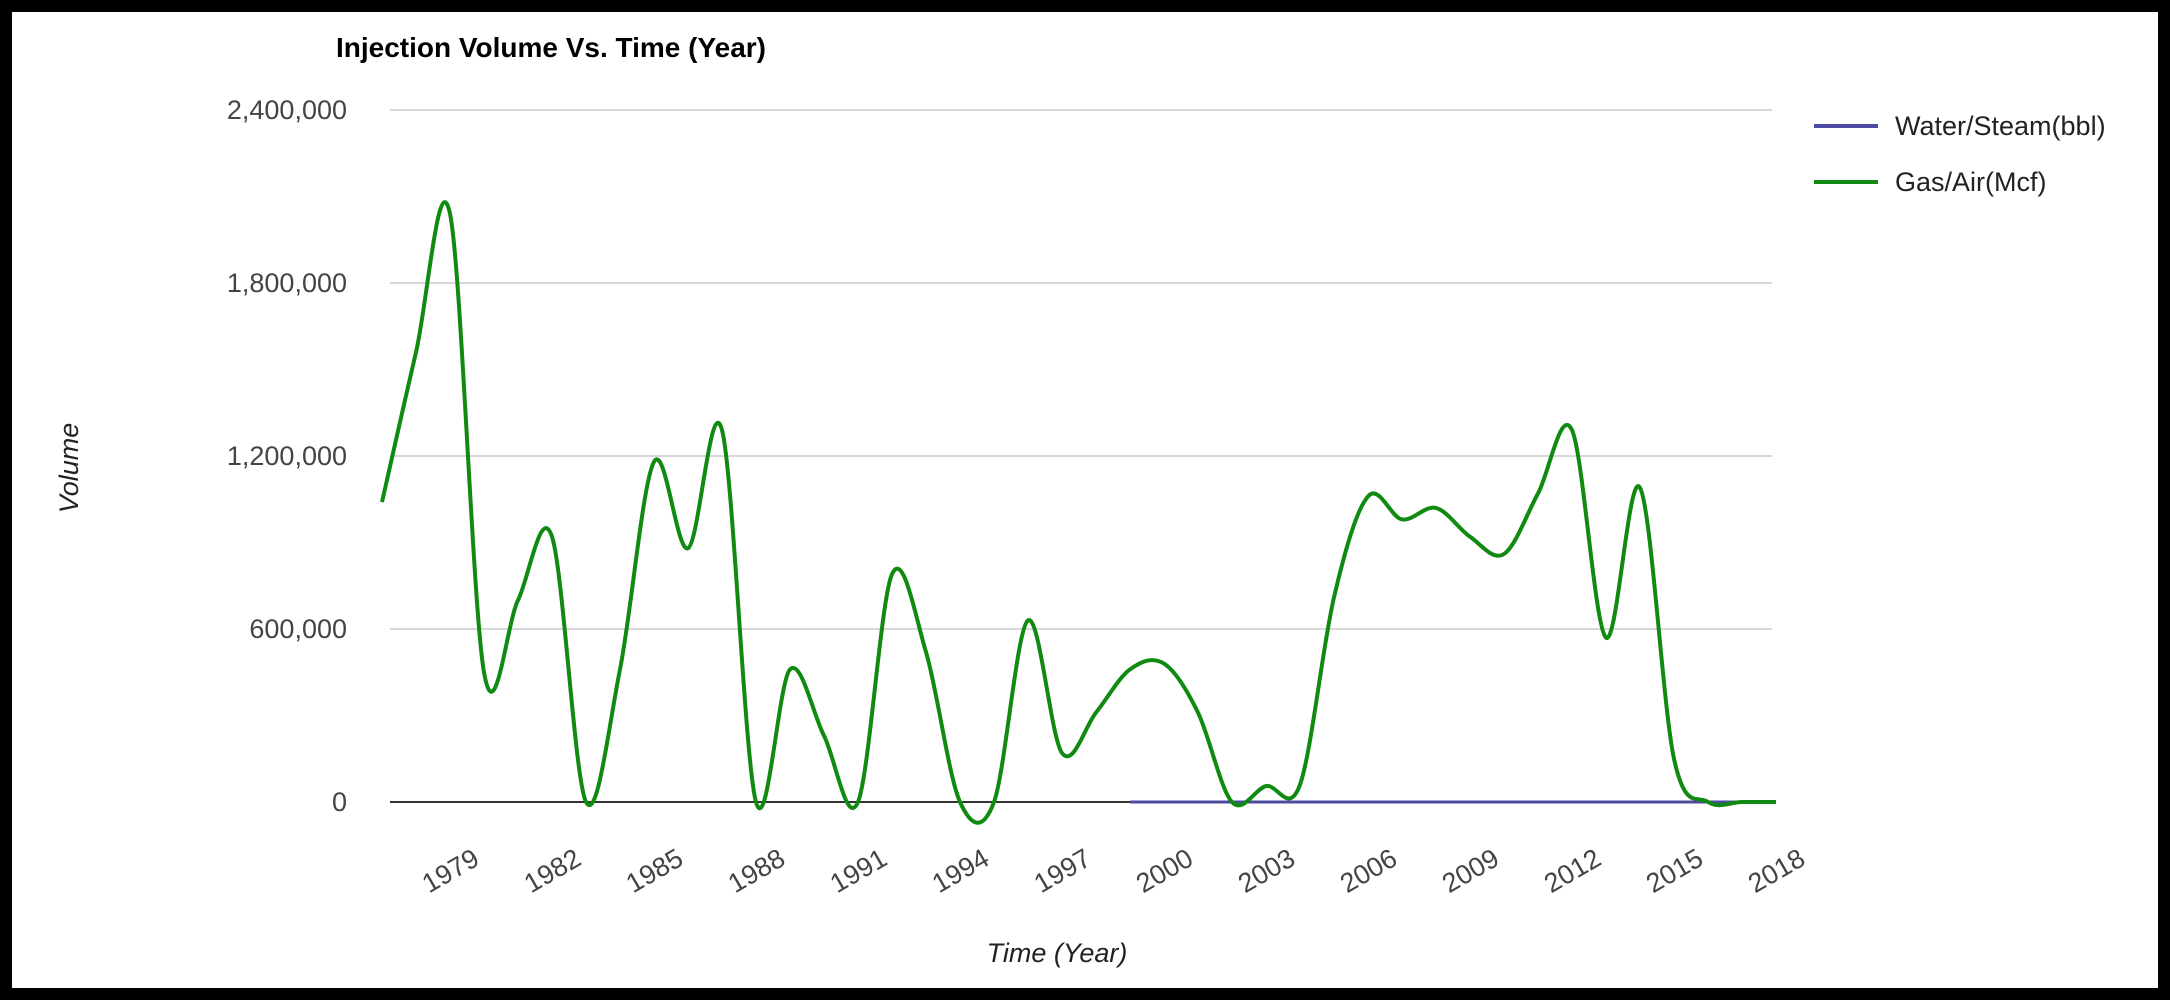 The width and height of the screenshot is (2170, 1000). I want to click on legend: Water/Steam(bbl) Gas/Air(Mcf), so click(1960, 154).